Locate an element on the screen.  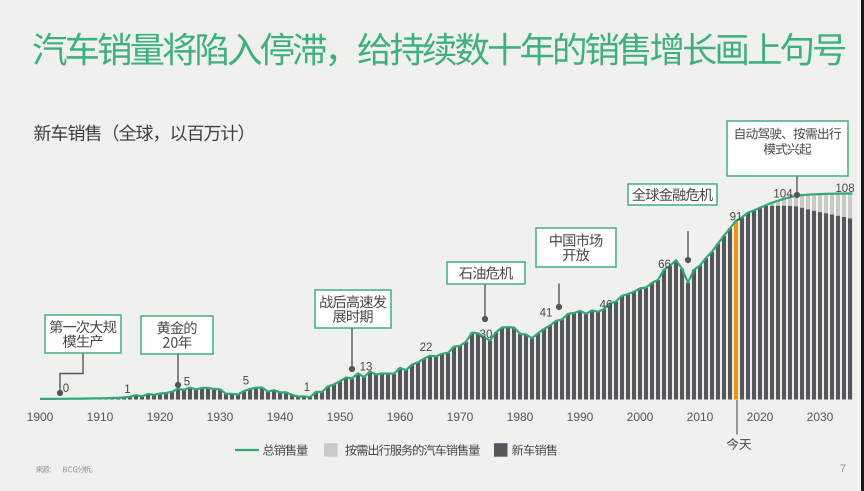
svg-text: 46 is located at coordinates (606, 306).